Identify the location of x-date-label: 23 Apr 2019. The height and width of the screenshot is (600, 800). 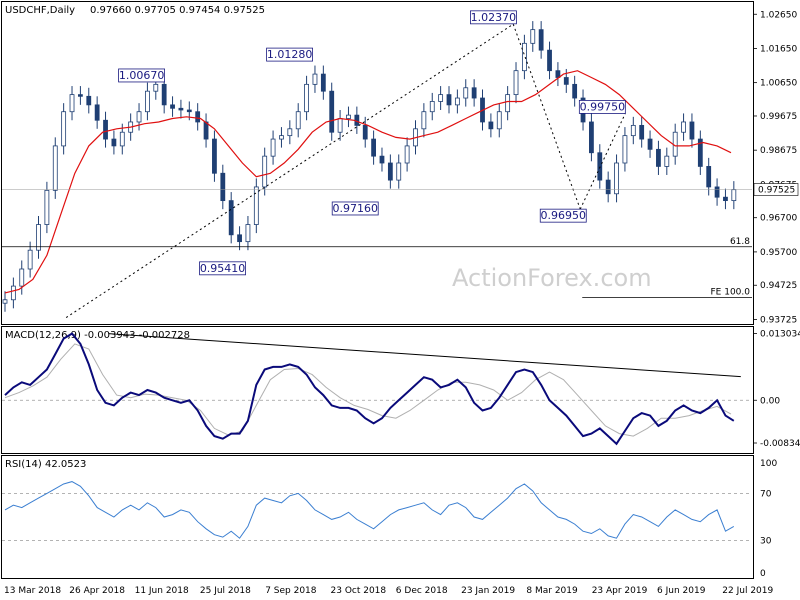
(620, 591).